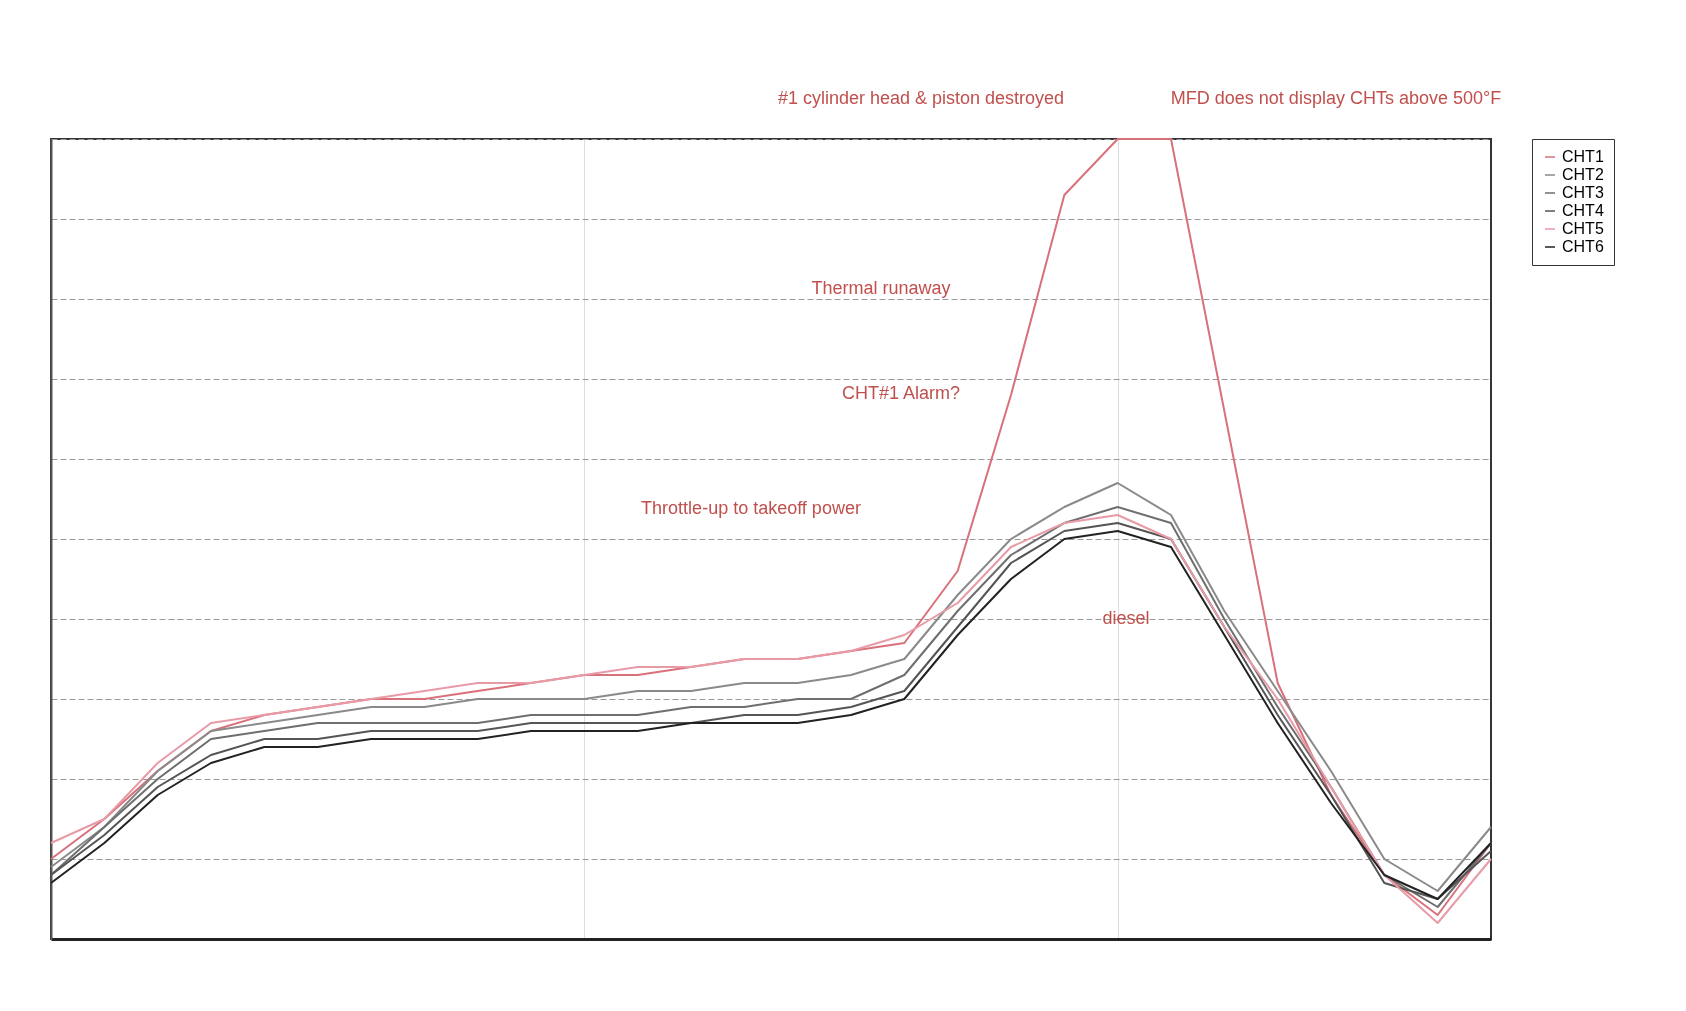 This screenshot has width=1686, height=1011. Describe the element at coordinates (1583, 246) in the screenshot. I see `legend-label: CHT6` at that location.